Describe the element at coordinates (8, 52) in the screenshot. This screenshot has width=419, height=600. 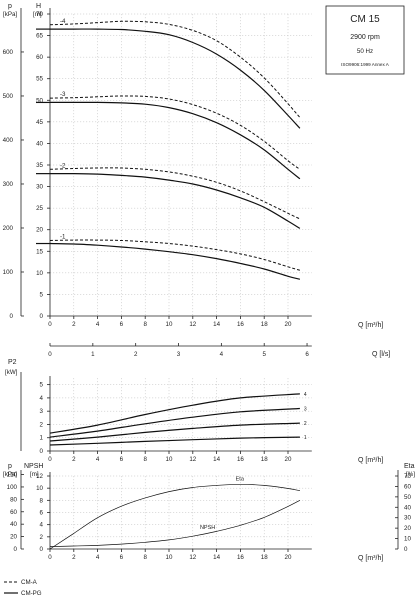
I see `pressure-tick-label: 600` at that location.